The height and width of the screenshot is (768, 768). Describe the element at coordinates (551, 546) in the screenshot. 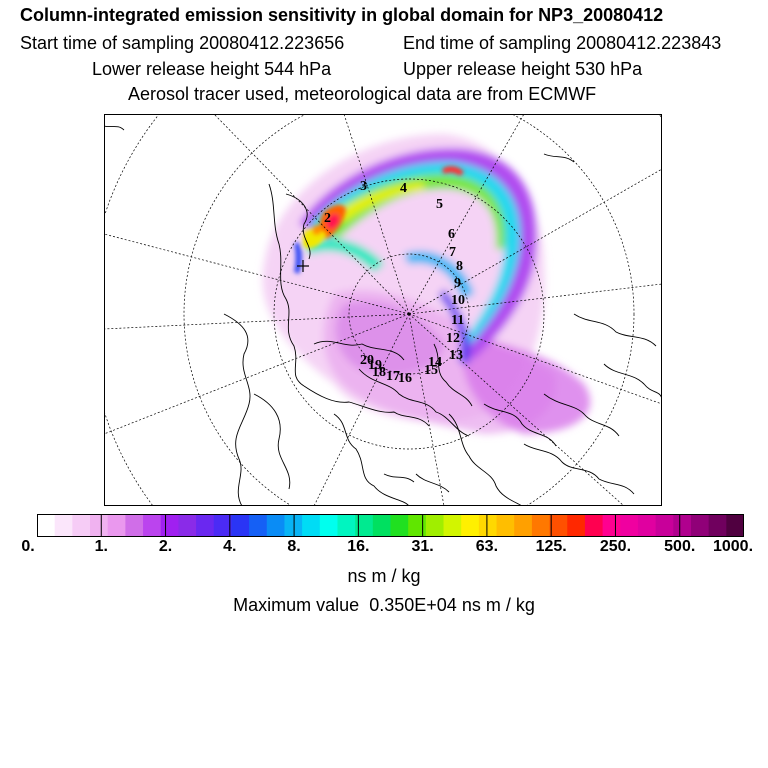

I see `colorbar-tick-label: 125.` at that location.